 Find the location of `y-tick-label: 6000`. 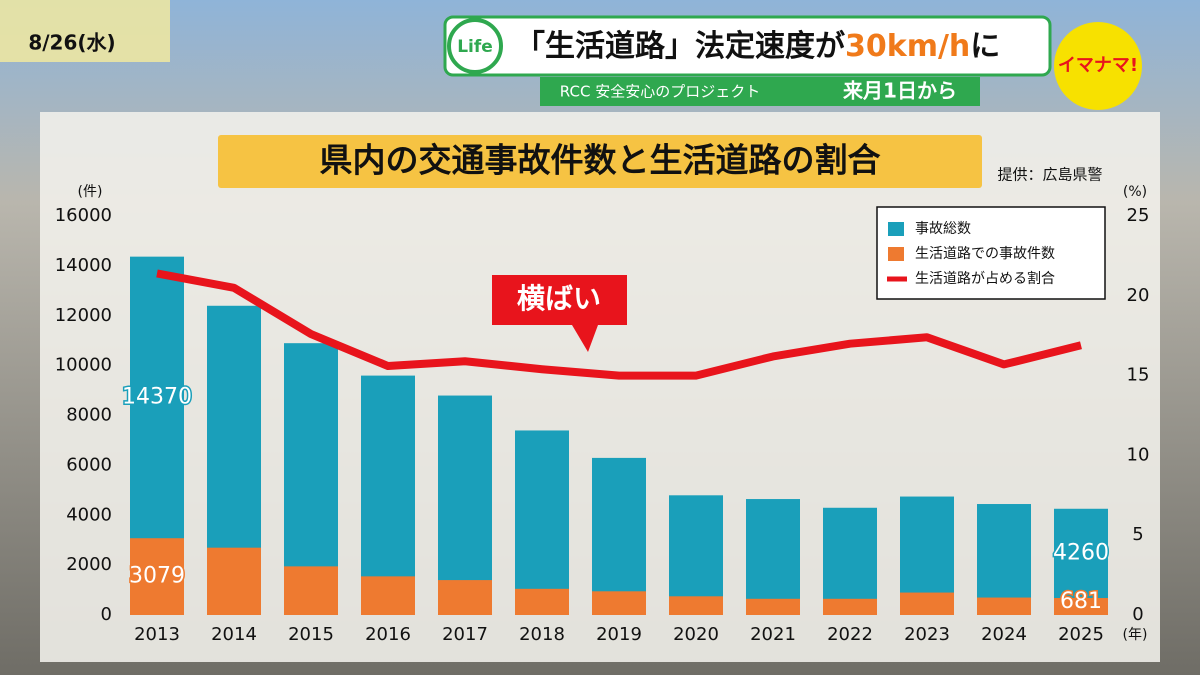

y-tick-label: 6000 is located at coordinates (89, 464).